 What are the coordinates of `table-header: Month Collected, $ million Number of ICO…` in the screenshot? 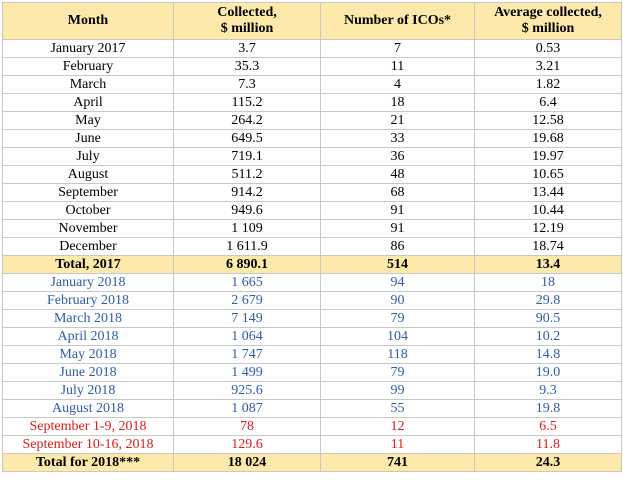 It's located at (312, 21).